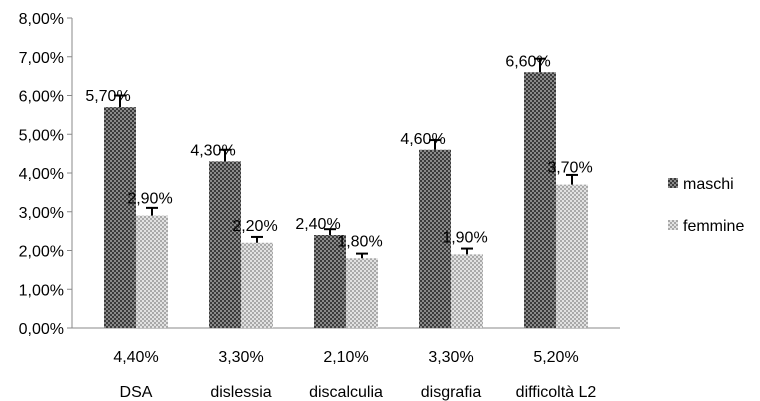  I want to click on legend: maschi femmine, so click(706, 205).